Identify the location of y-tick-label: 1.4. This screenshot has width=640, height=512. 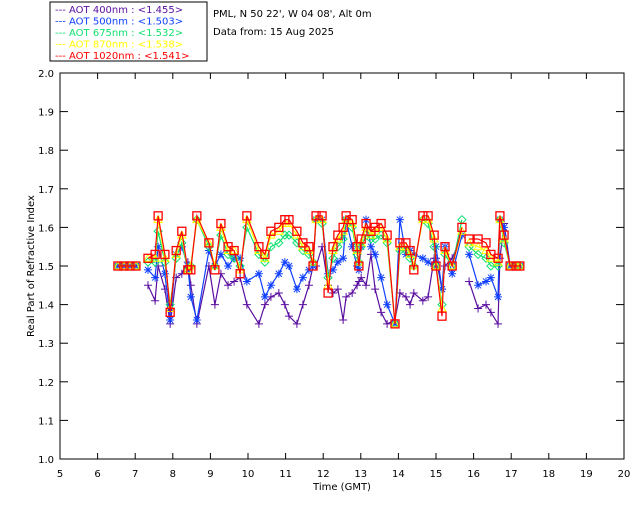
(46, 306).